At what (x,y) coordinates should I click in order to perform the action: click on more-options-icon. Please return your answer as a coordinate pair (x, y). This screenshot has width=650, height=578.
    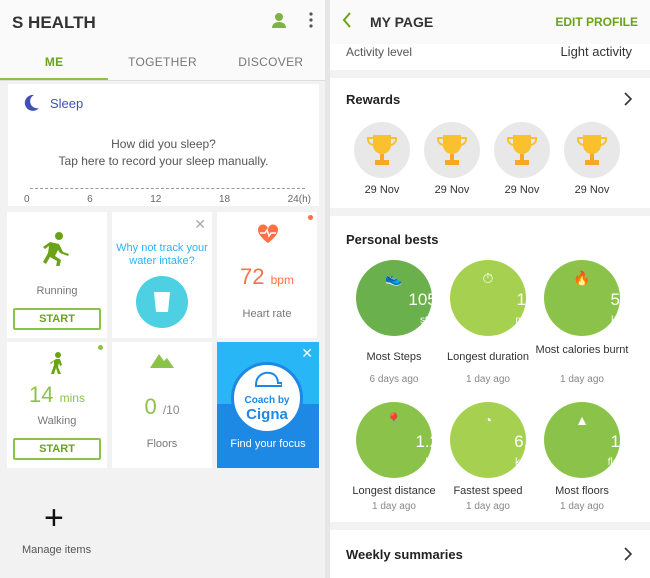
    Looking at the image, I should click on (311, 22).